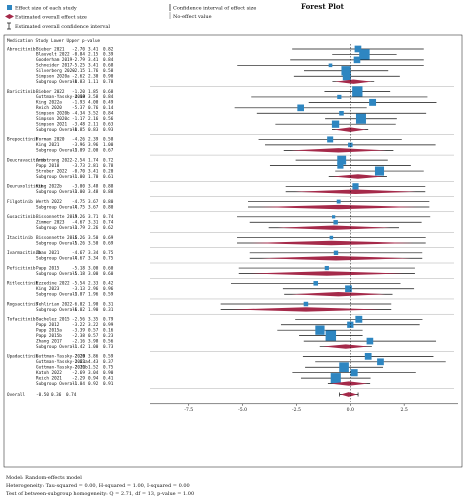 The width and height of the screenshot is (466, 500). What do you see at coordinates (48, 325) in the screenshot?
I see `study-label: Papp 2012` at bounding box center [48, 325].